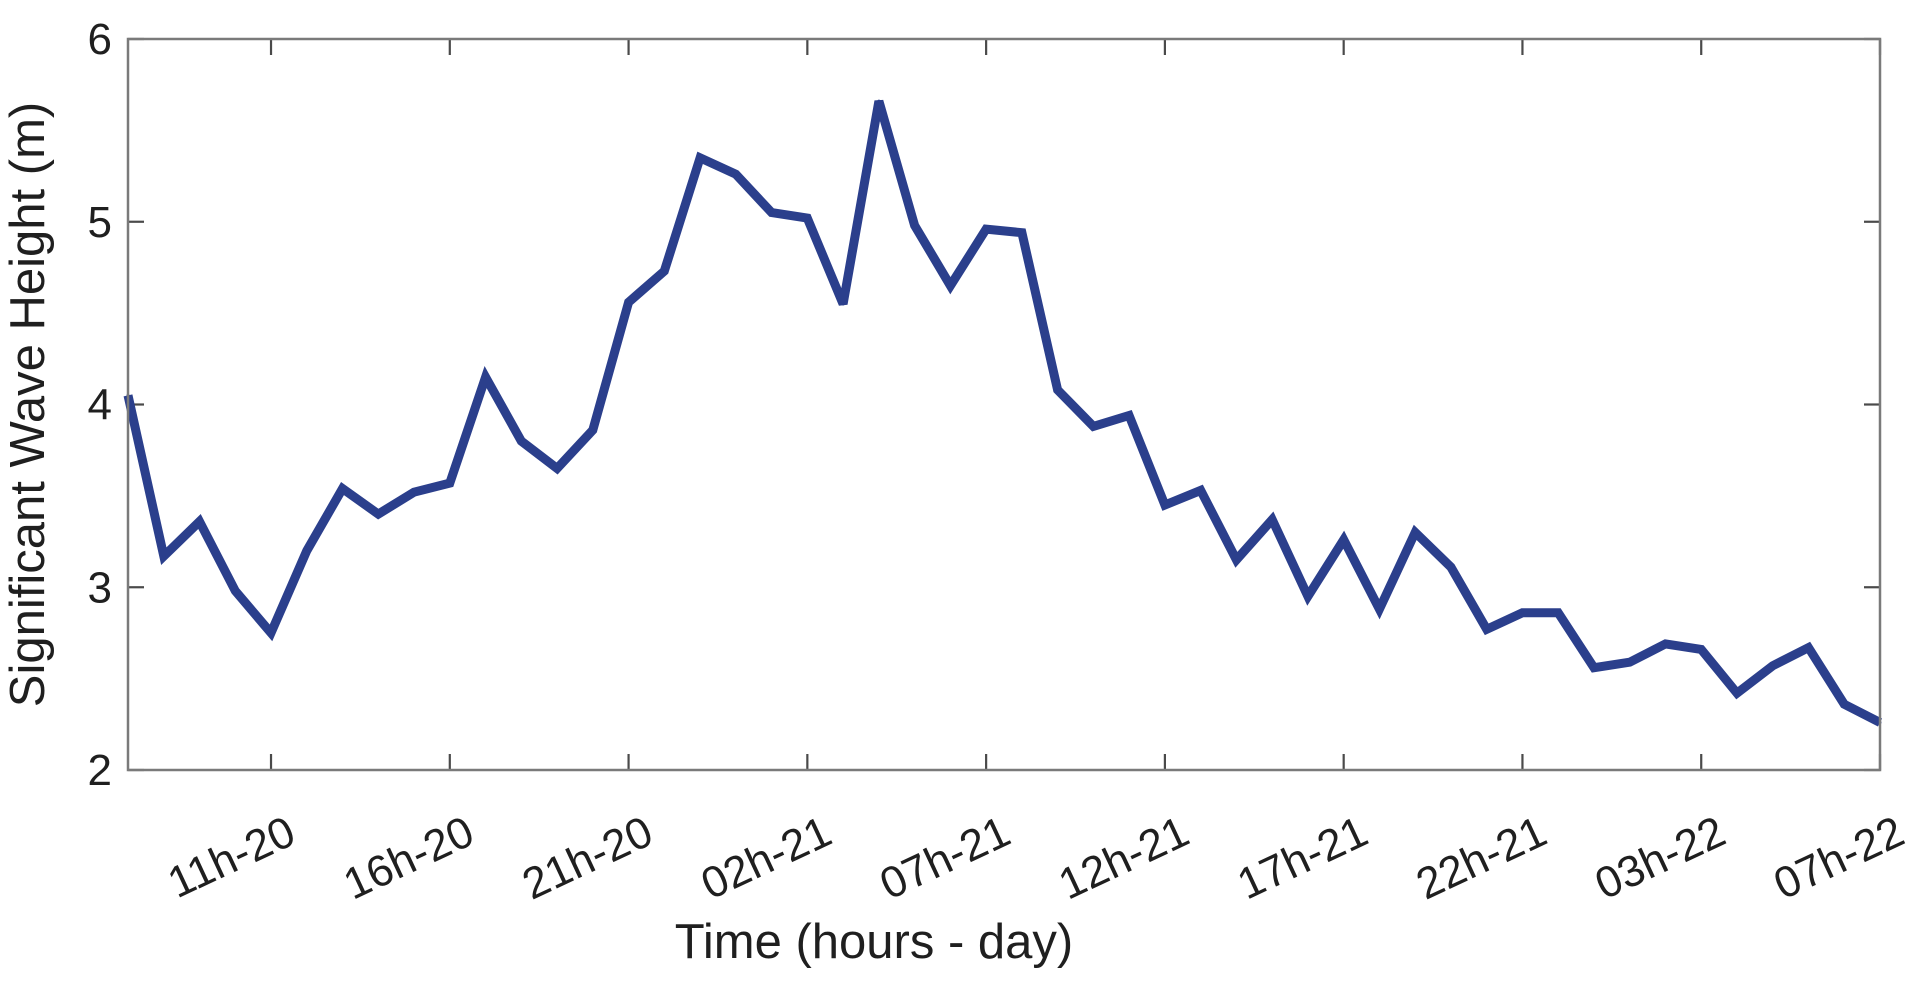 The image size is (1907, 990). Describe the element at coordinates (100, 770) in the screenshot. I see `y-tick-label: 2` at that location.